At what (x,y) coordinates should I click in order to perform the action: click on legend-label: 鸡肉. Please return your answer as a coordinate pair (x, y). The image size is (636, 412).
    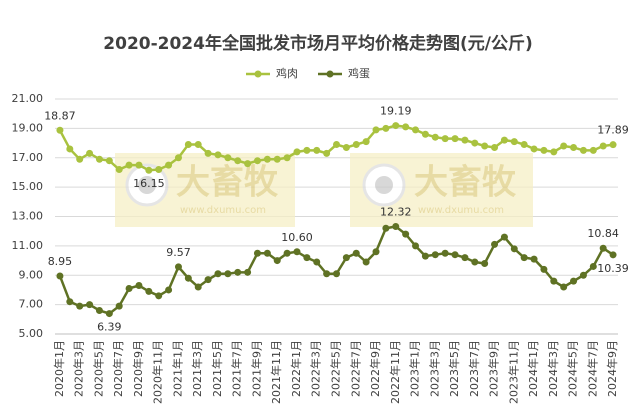
    Looking at the image, I should click on (287, 73).